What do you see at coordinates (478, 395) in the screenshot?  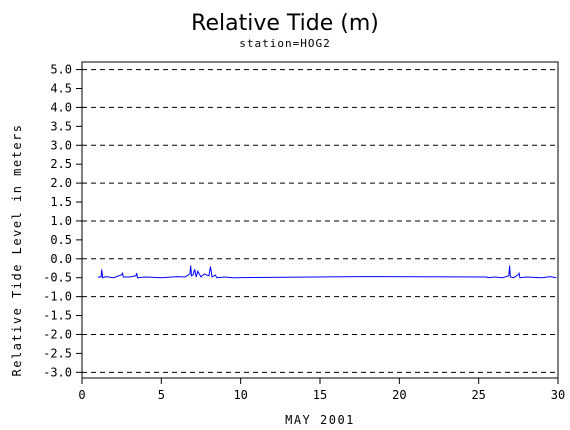 I see `x-tick-label: 25` at bounding box center [478, 395].